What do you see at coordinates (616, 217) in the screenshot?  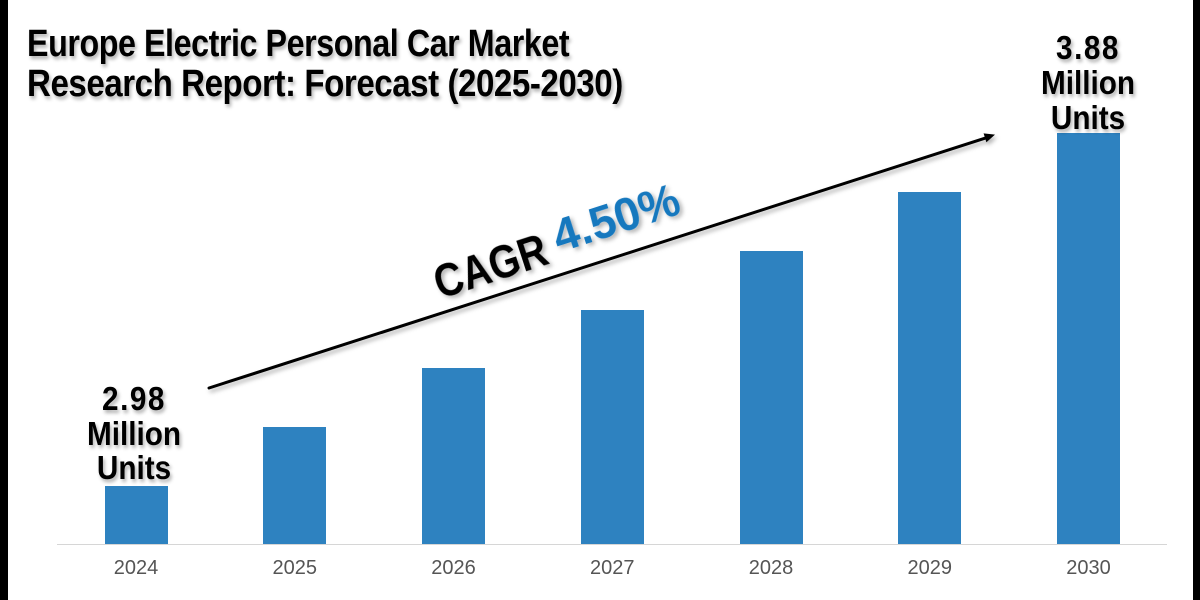 I see `svg-text: 4.50%` at bounding box center [616, 217].